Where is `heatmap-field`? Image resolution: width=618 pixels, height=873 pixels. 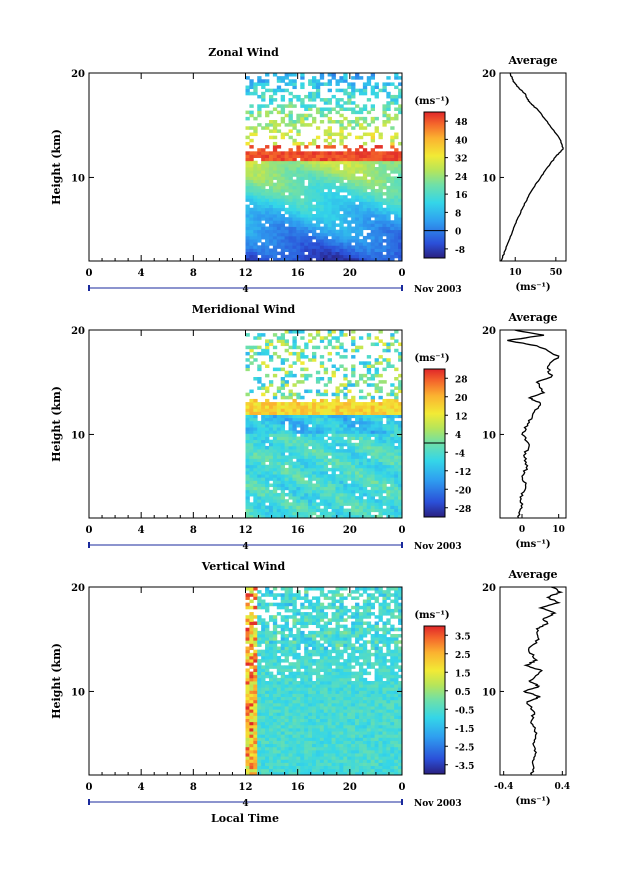
heatmap-field is located at coordinates (324, 681).